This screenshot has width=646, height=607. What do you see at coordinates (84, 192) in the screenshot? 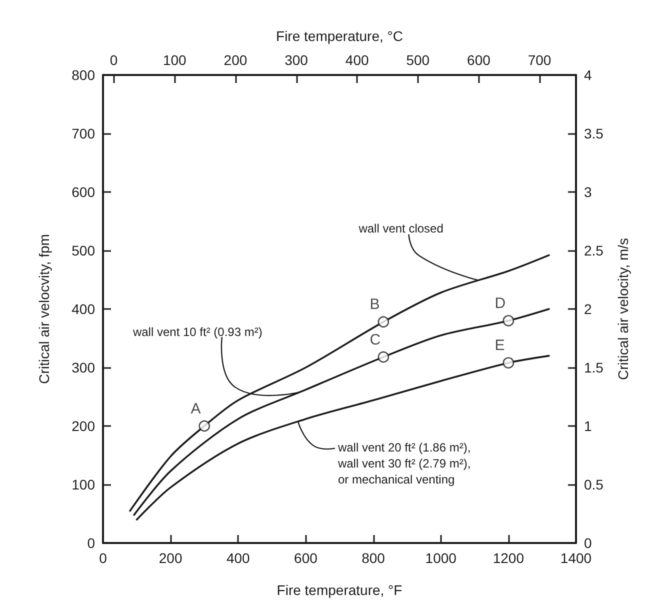
I see `y-tick-label: 600` at bounding box center [84, 192].